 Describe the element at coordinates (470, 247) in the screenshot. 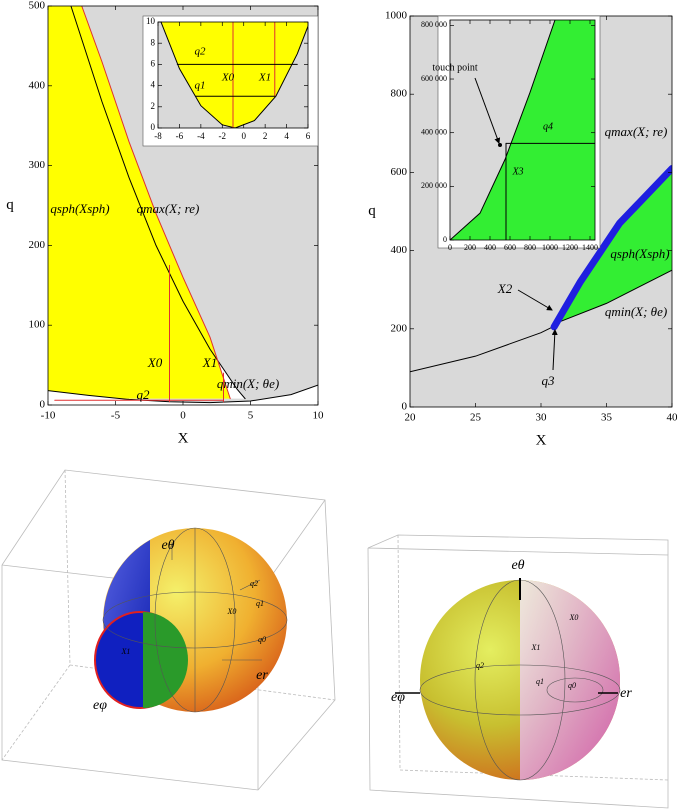

I see `x-tick-label: 200` at that location.